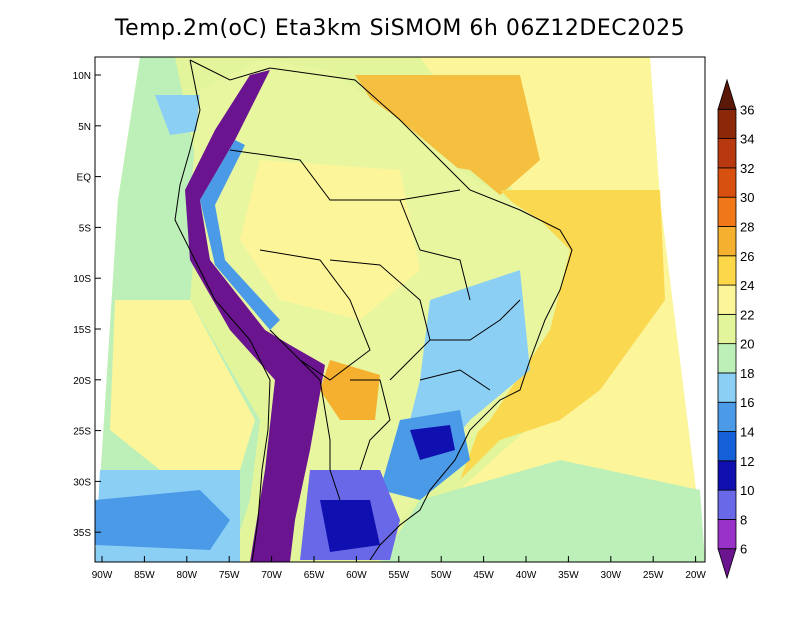 This screenshot has width=800, height=618. I want to click on lon-label: 55W, so click(399, 575).